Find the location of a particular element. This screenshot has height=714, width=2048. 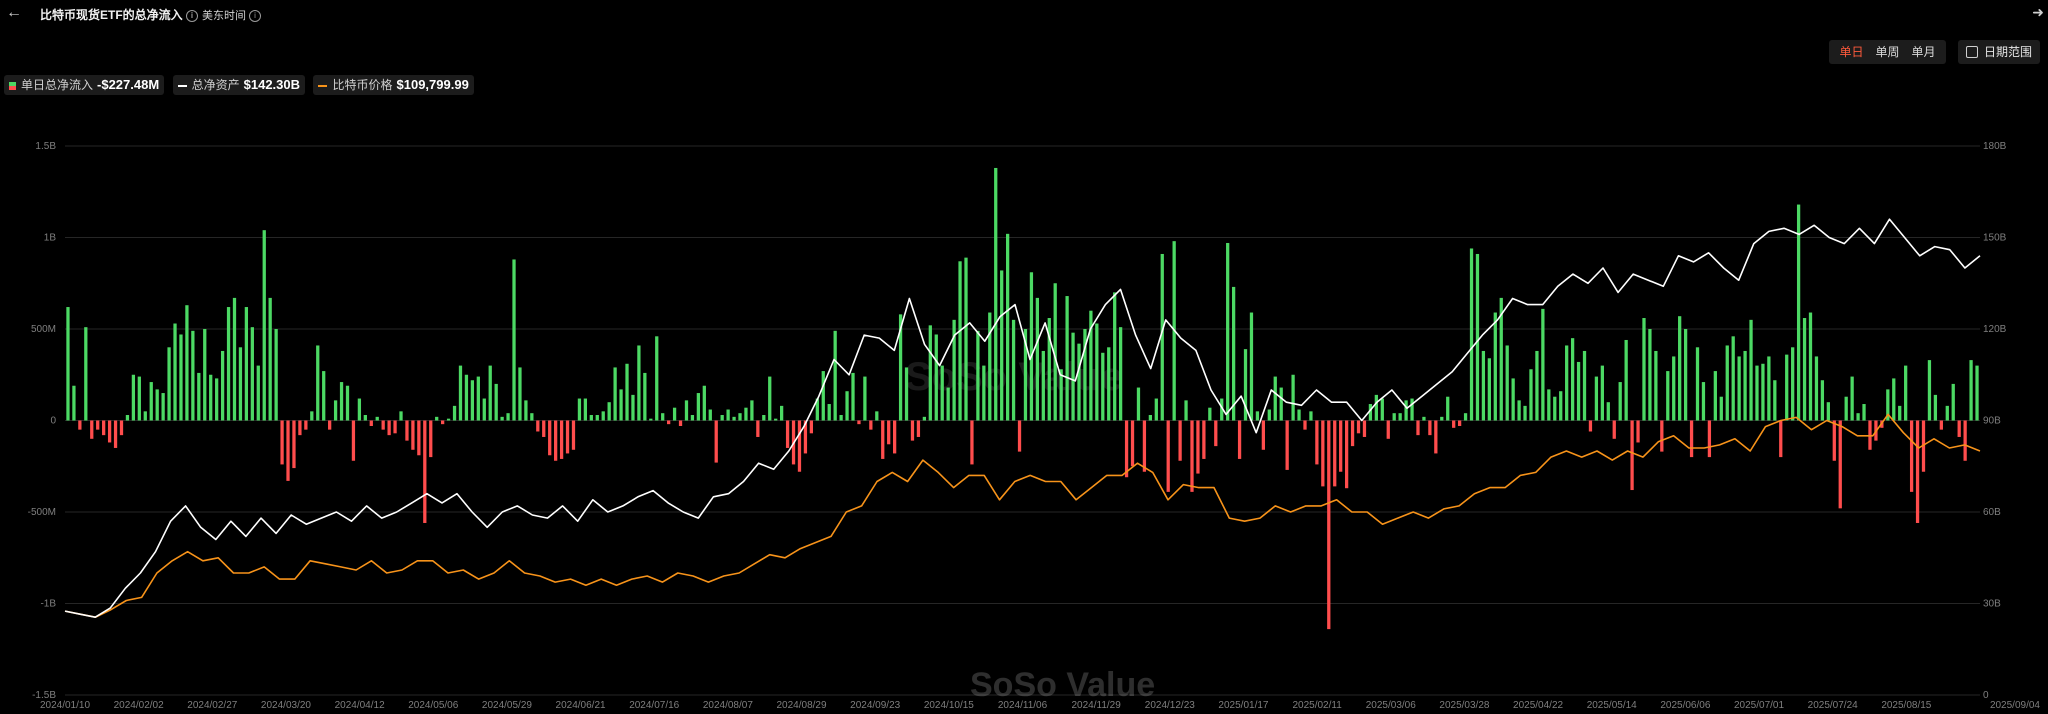

x-tick-label: 2025/04/22 is located at coordinates (1538, 705).